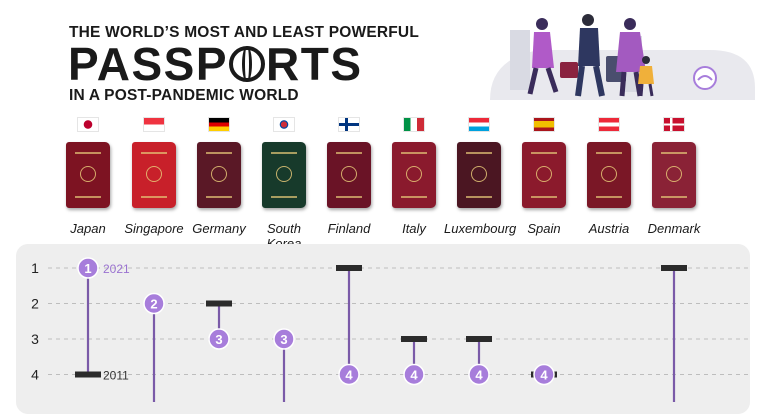 This screenshot has width=768, height=414. What do you see at coordinates (480, 228) in the screenshot?
I see `country-name: Luxembourg` at bounding box center [480, 228].